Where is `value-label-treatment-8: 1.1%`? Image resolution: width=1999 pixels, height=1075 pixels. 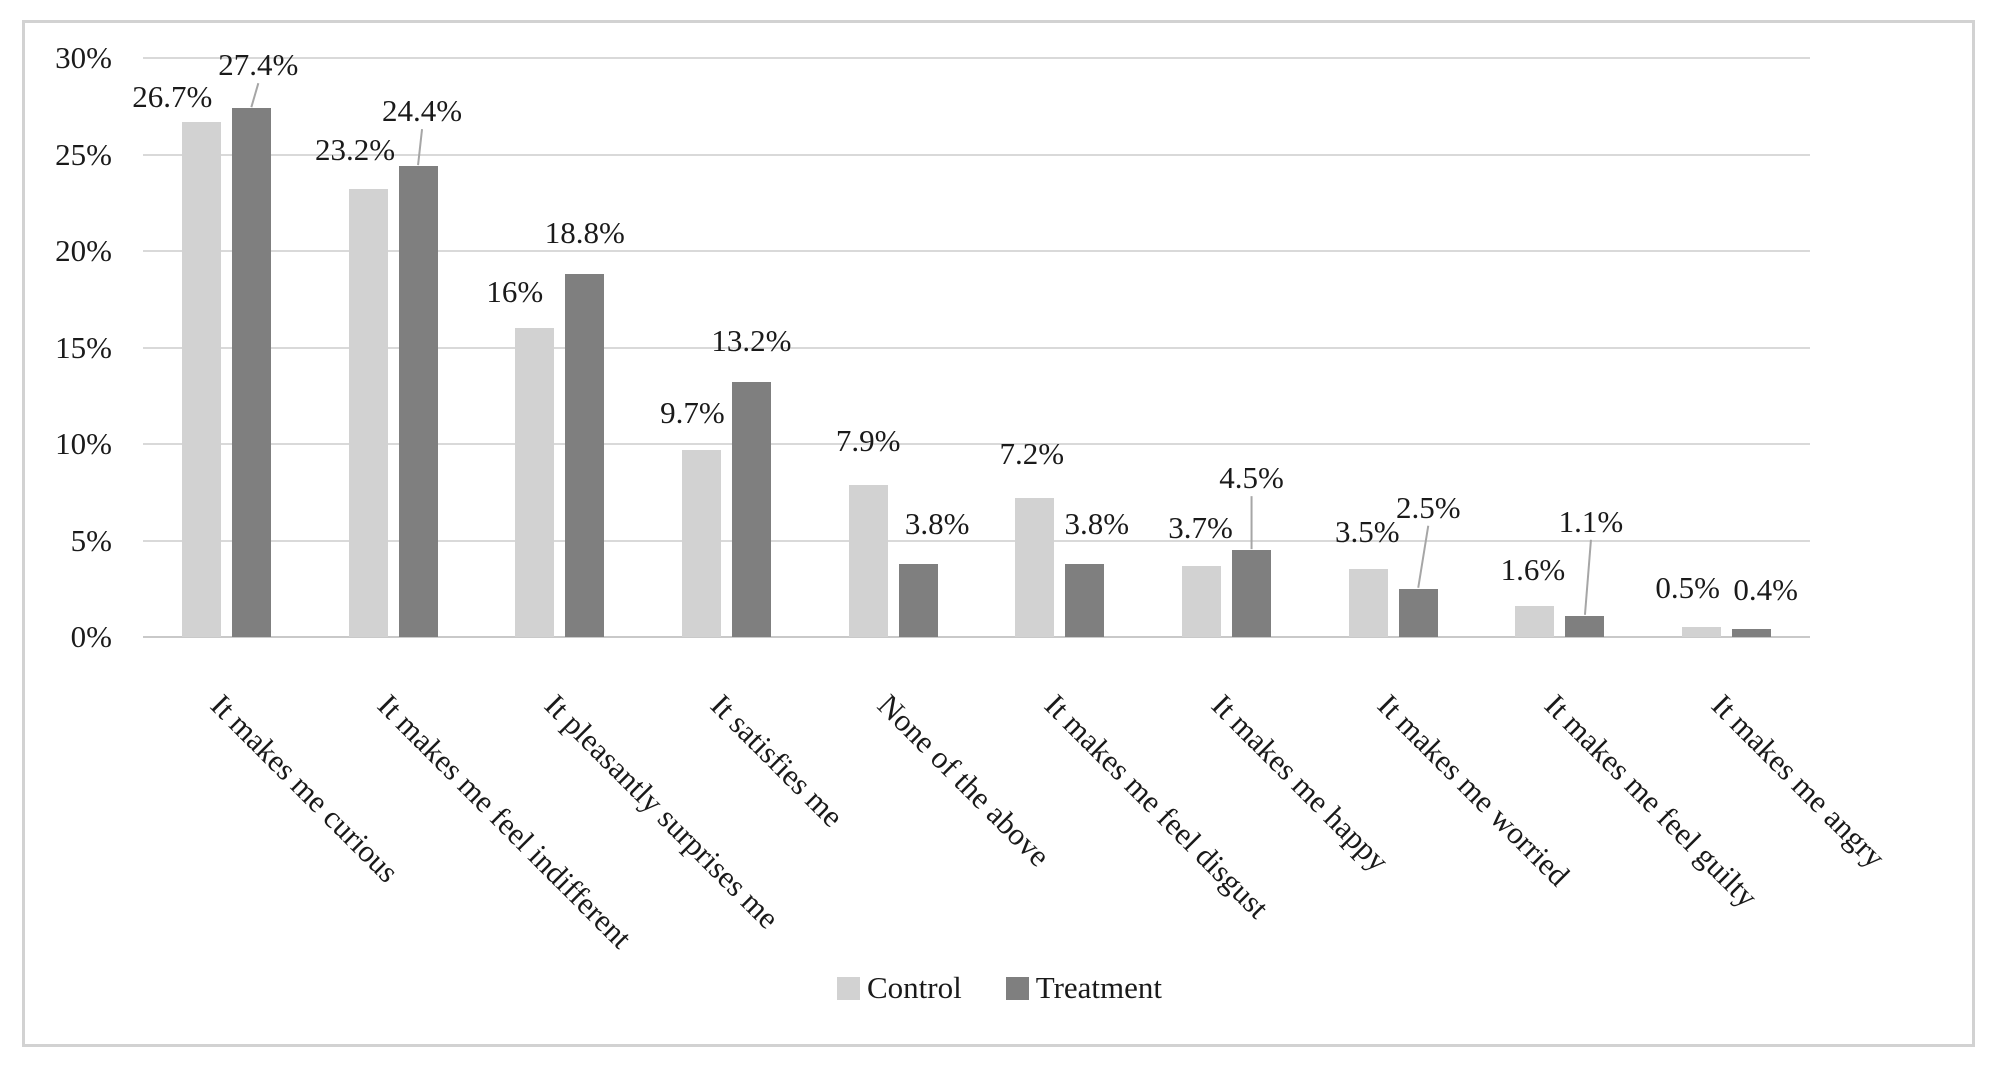 value-label-treatment-8: 1.1% is located at coordinates (1591, 521).